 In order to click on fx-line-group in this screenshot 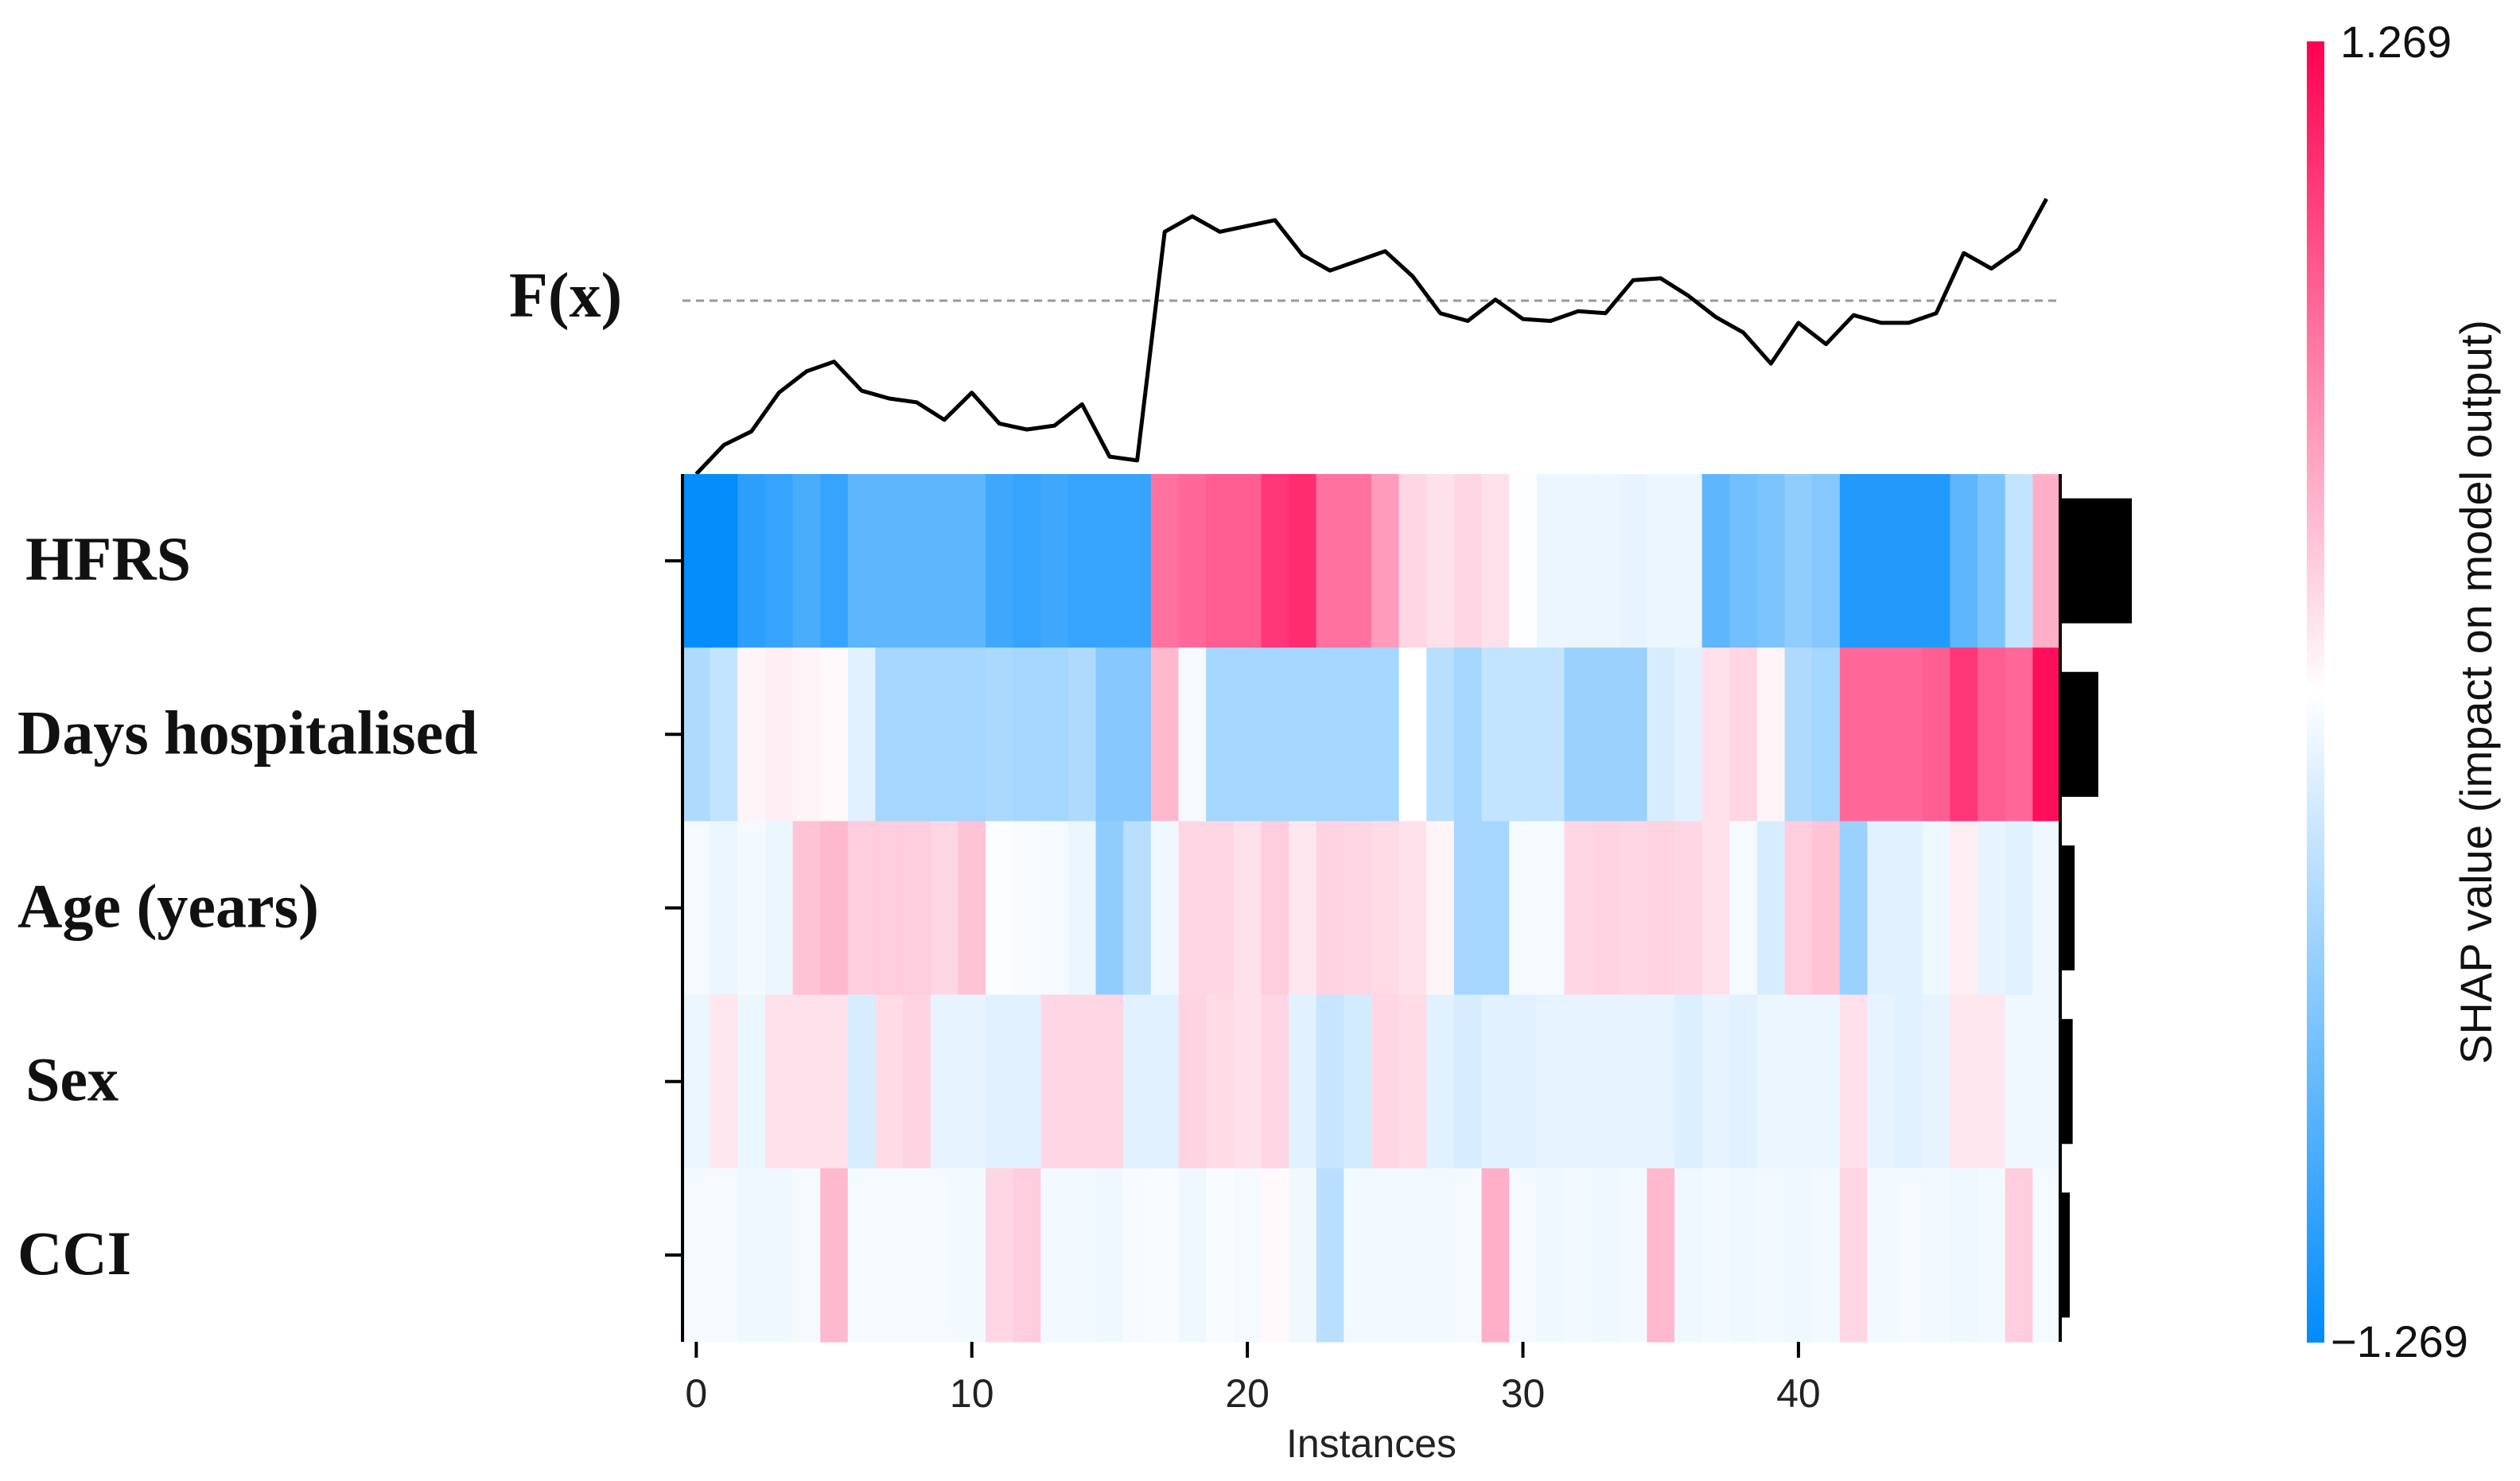, I will do `click(1371, 336)`.